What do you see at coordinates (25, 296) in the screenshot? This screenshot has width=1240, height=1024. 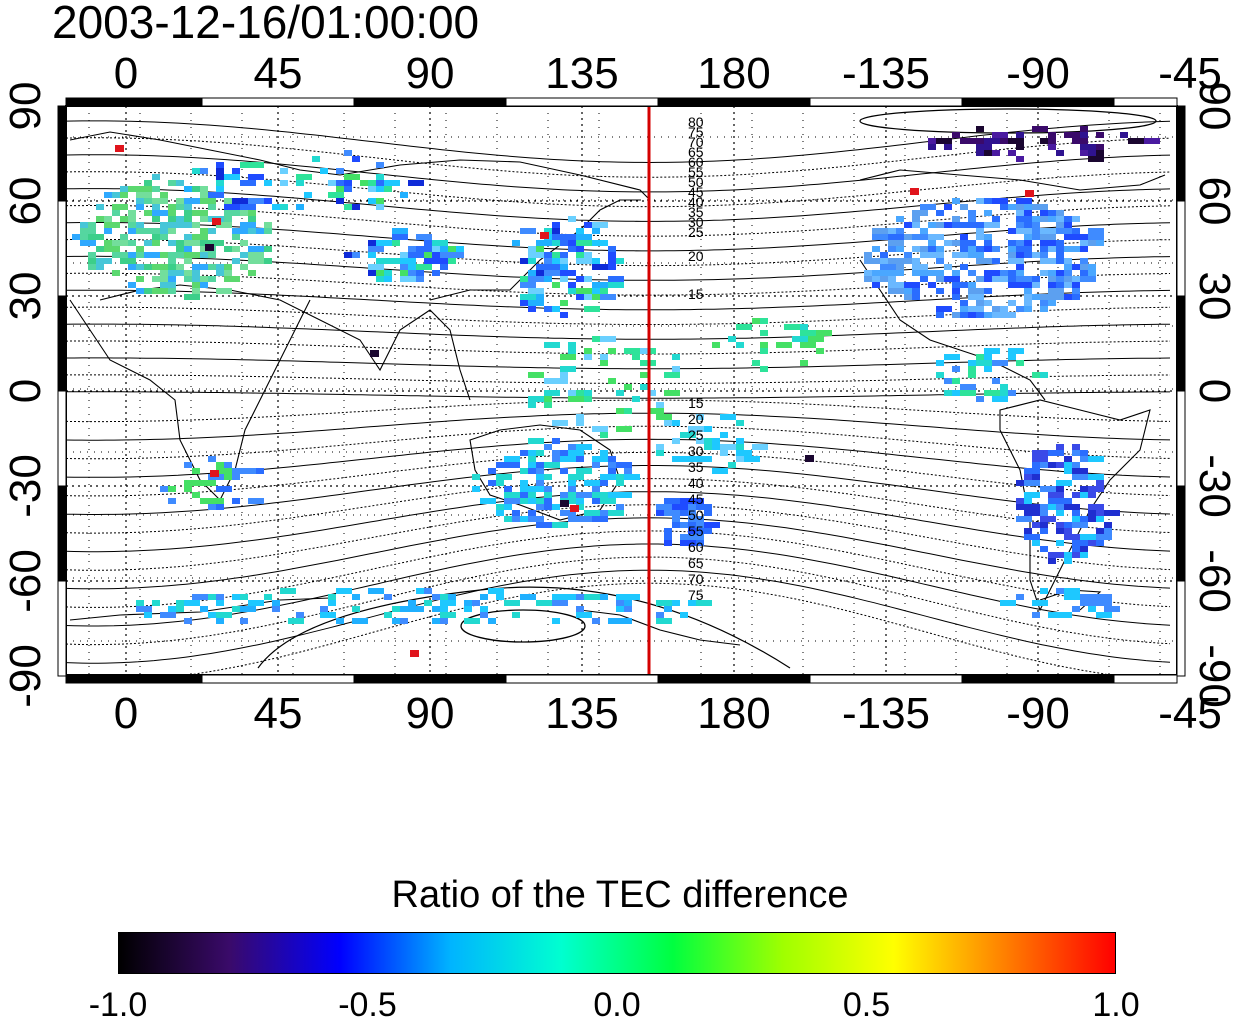 I see `left-axis-label: 30` at bounding box center [25, 296].